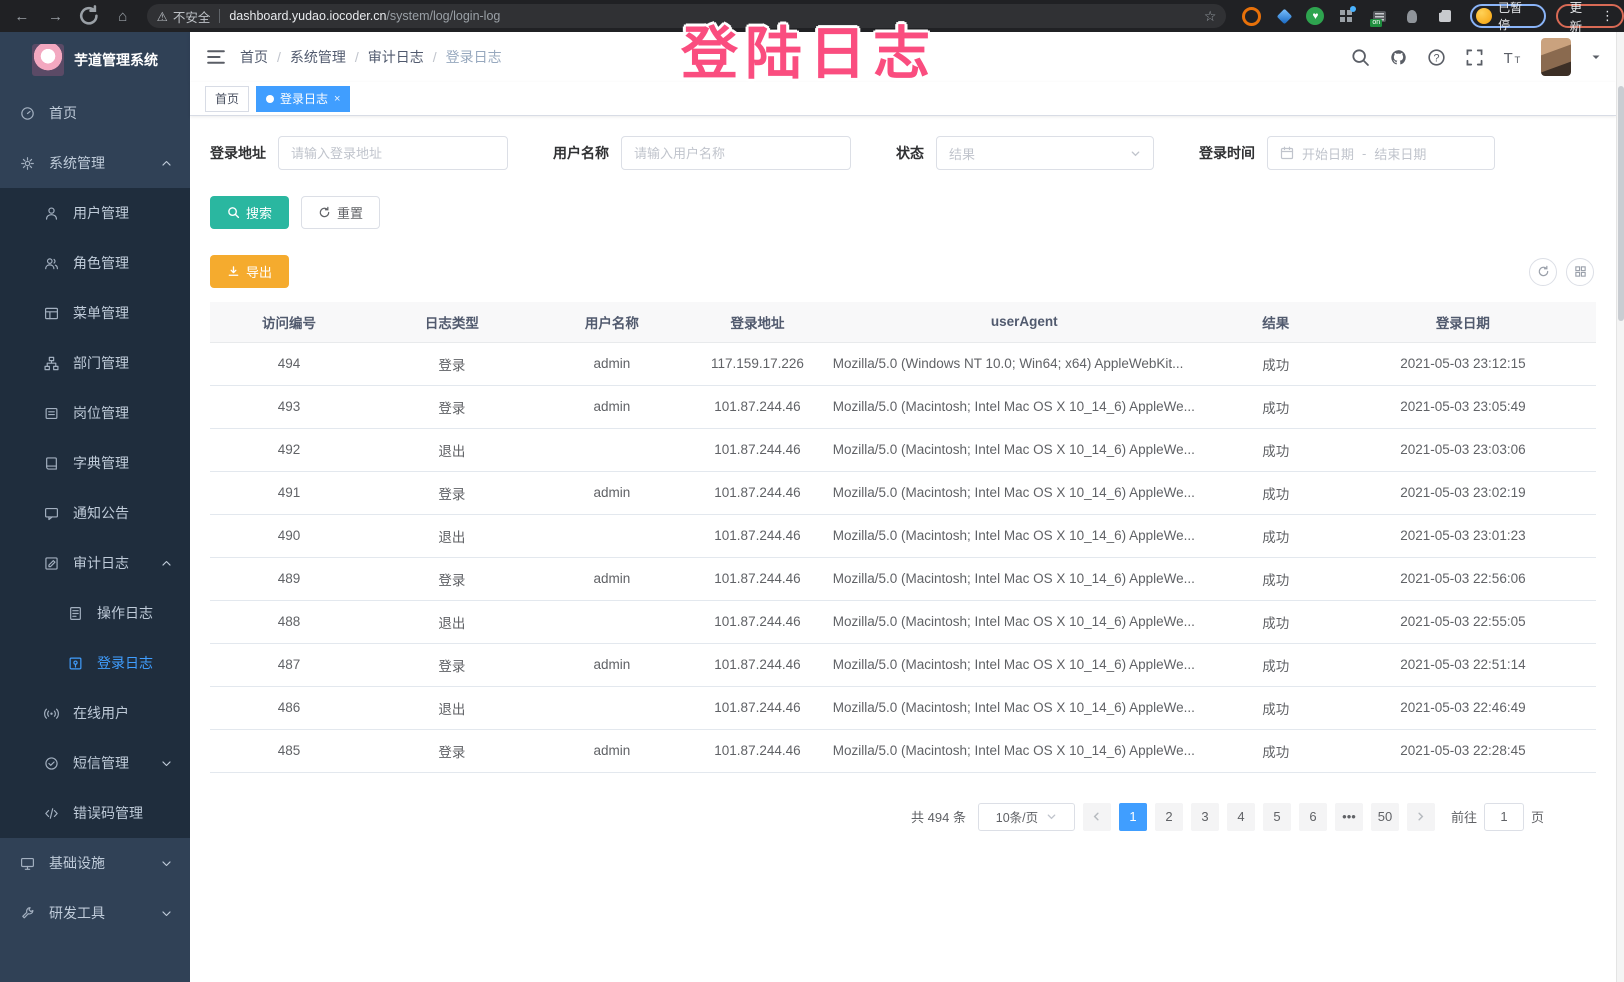 This screenshot has width=1624, height=982. What do you see at coordinates (1384, 816) in the screenshot?
I see `pagination-page-50: 50` at bounding box center [1384, 816].